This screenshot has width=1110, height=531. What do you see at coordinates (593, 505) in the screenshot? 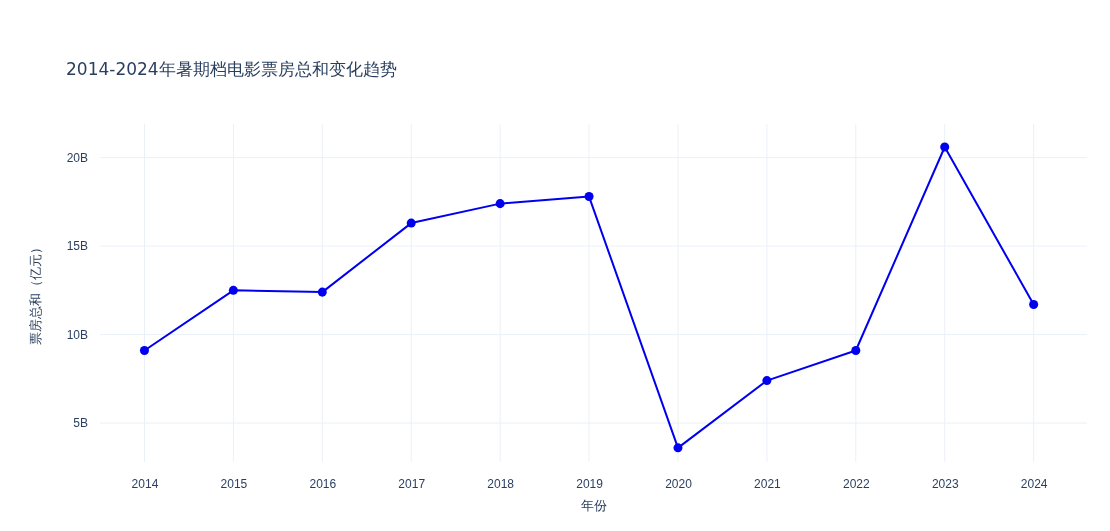
I see `x-axis-title: 年份` at bounding box center [593, 505].